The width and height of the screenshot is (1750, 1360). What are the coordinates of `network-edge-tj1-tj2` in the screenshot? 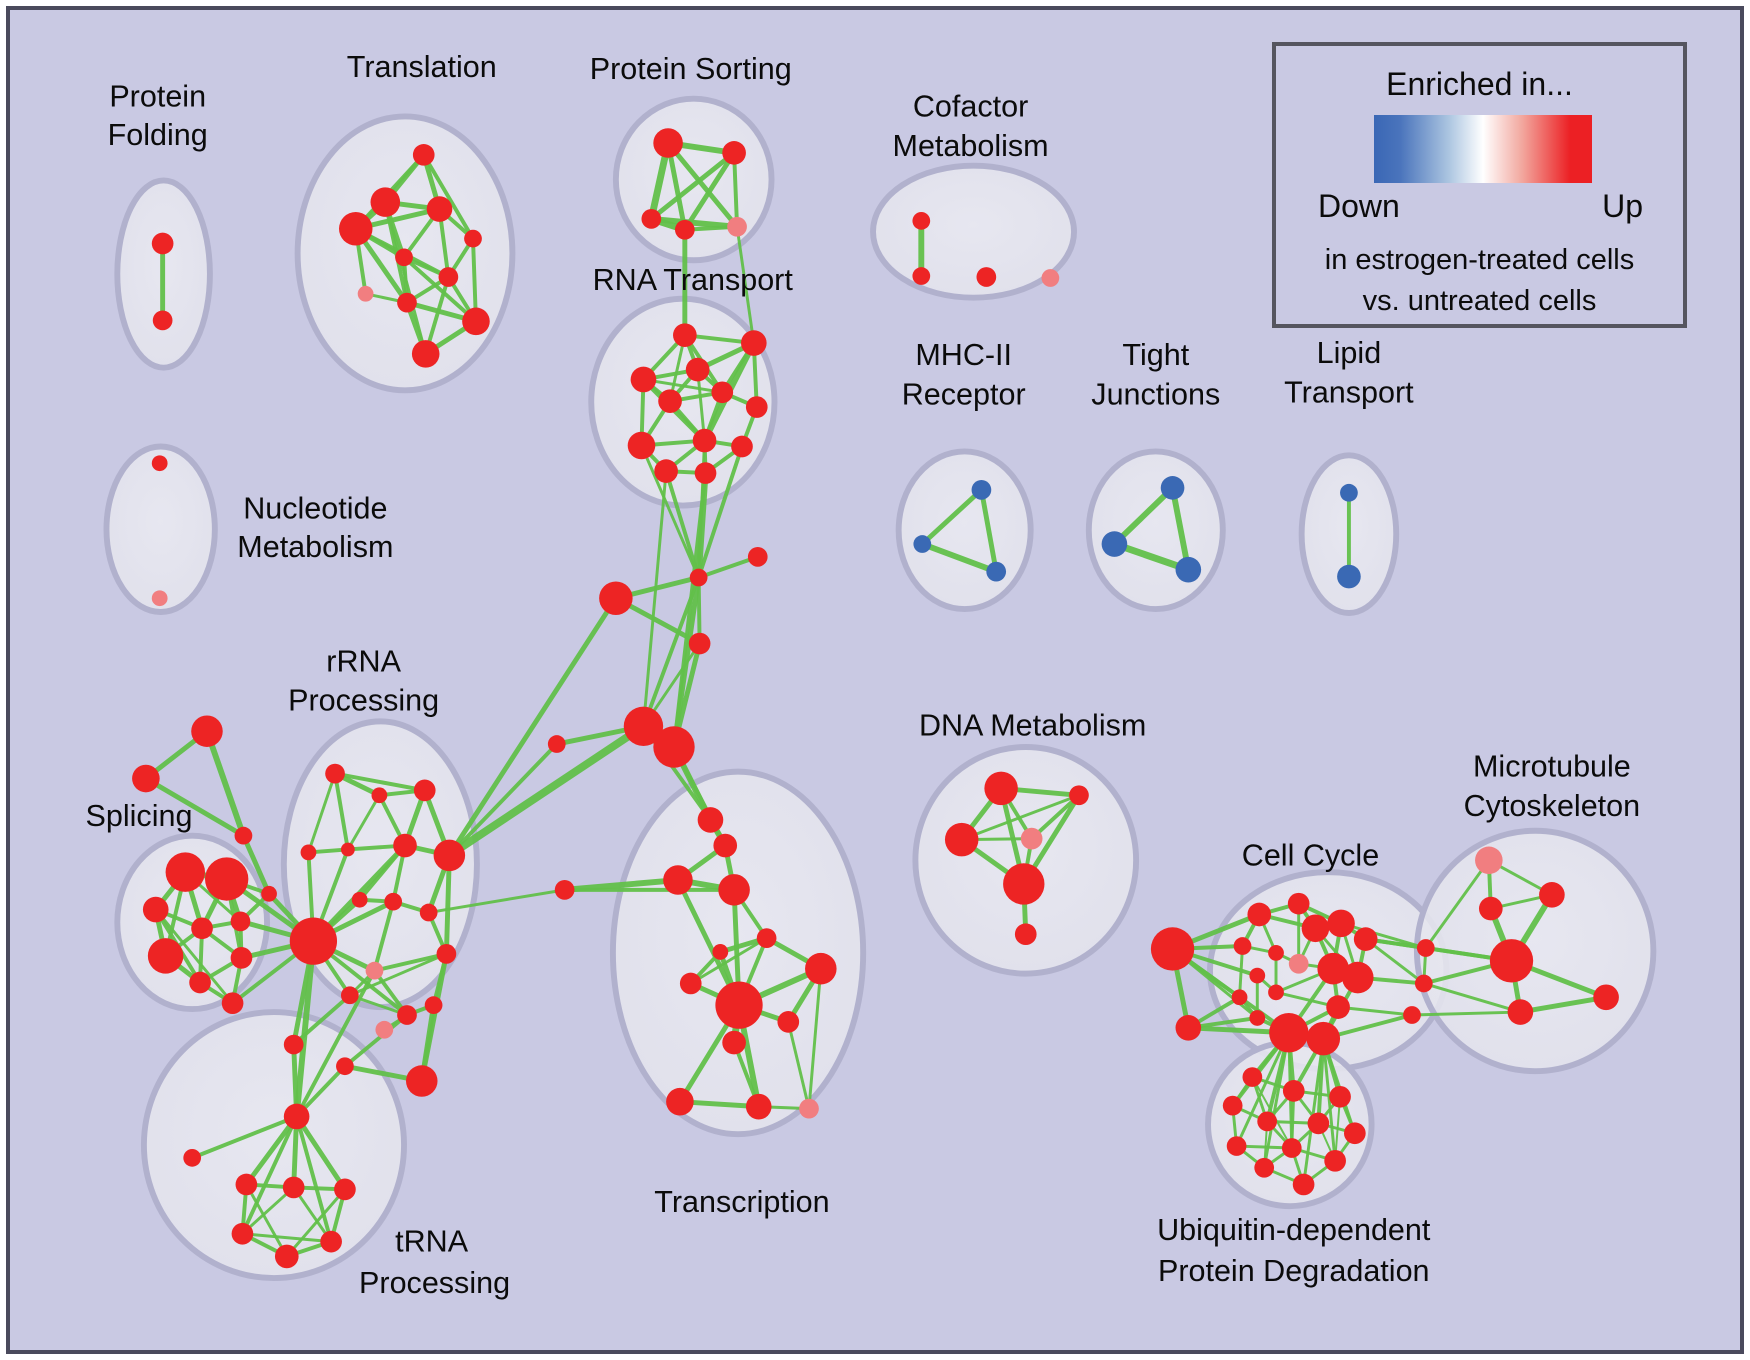 It's located at (1143, 515).